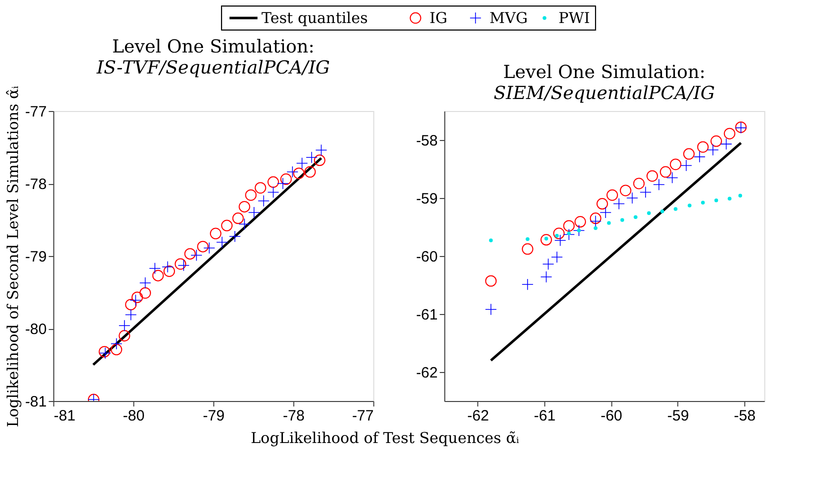 The height and width of the screenshot is (492, 814). What do you see at coordinates (611, 416) in the screenshot?
I see `x-tick-label: -60` at bounding box center [611, 416].